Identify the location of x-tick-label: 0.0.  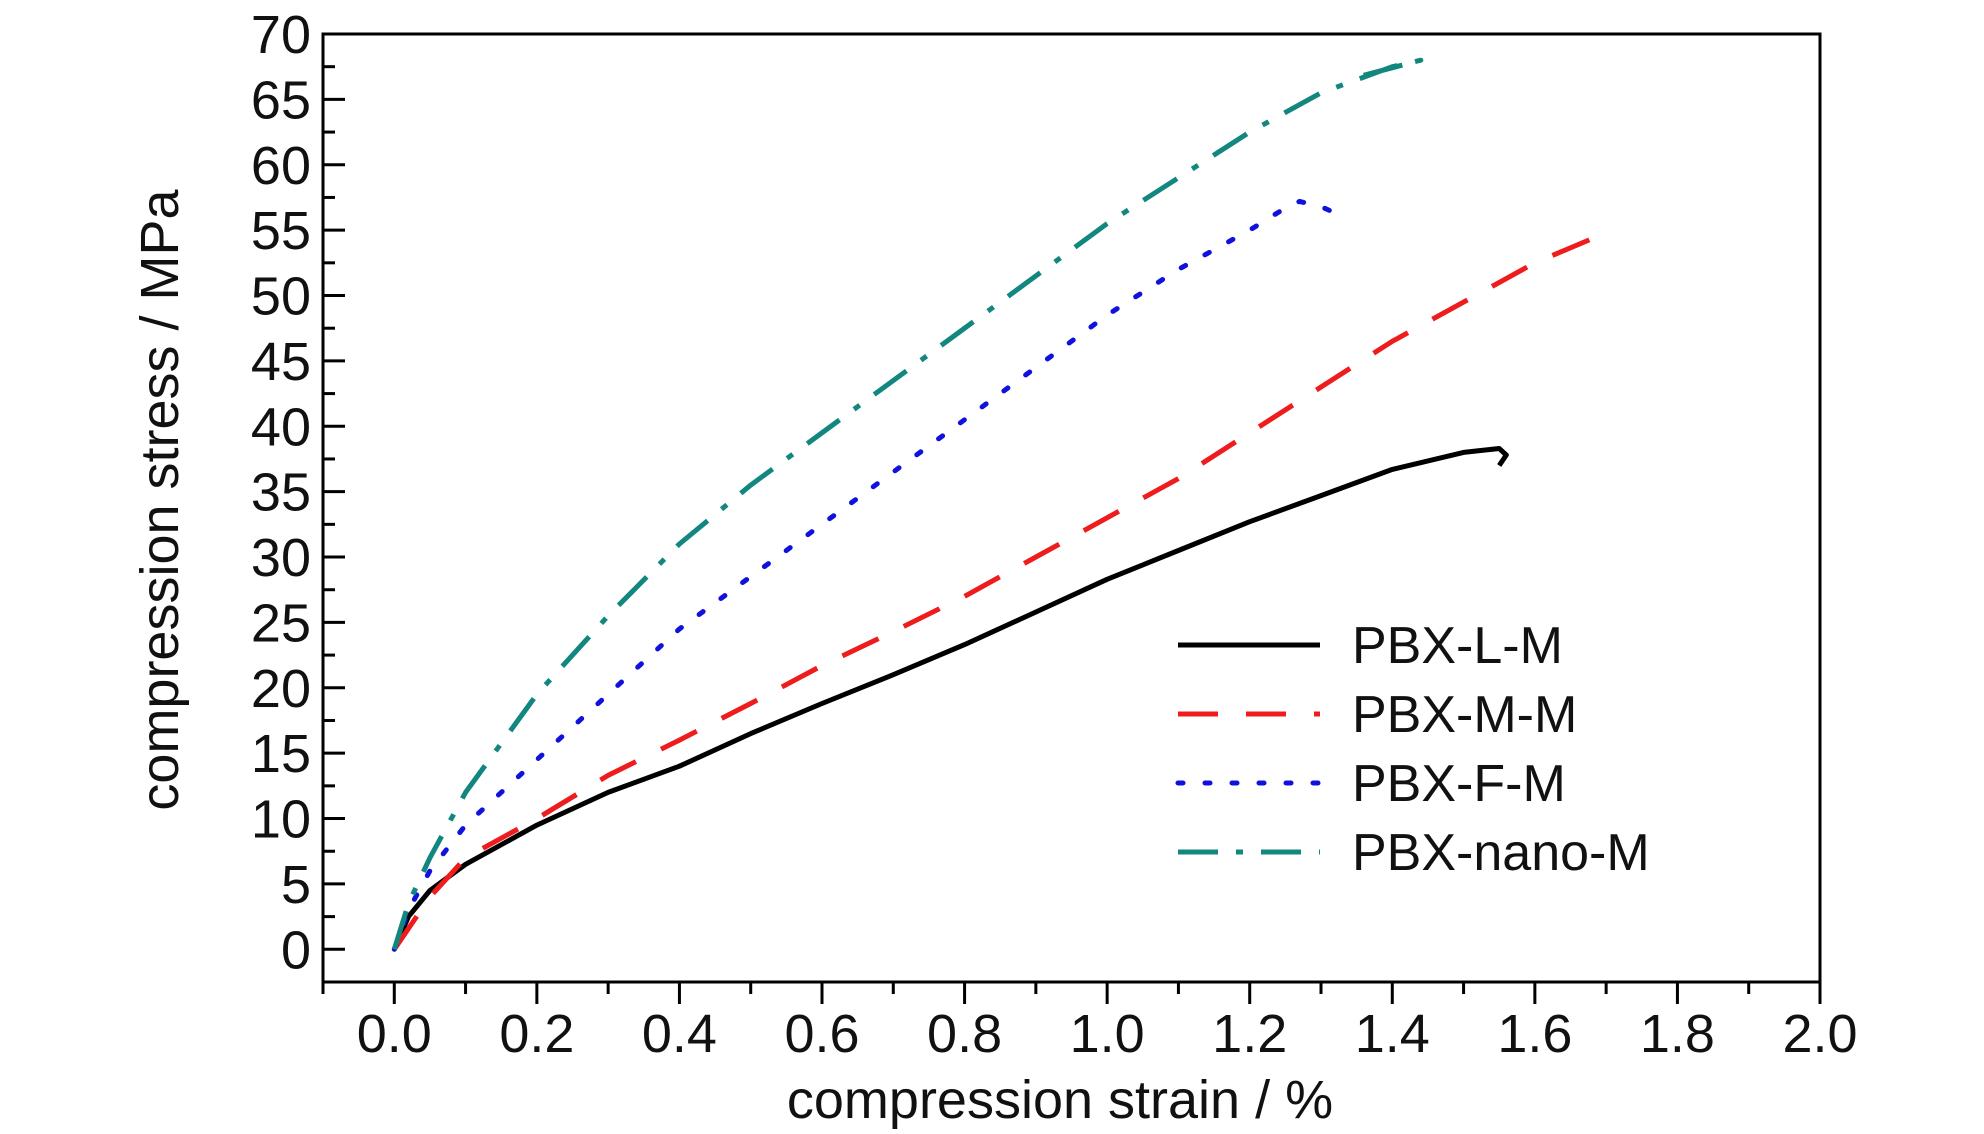
(394, 1034).